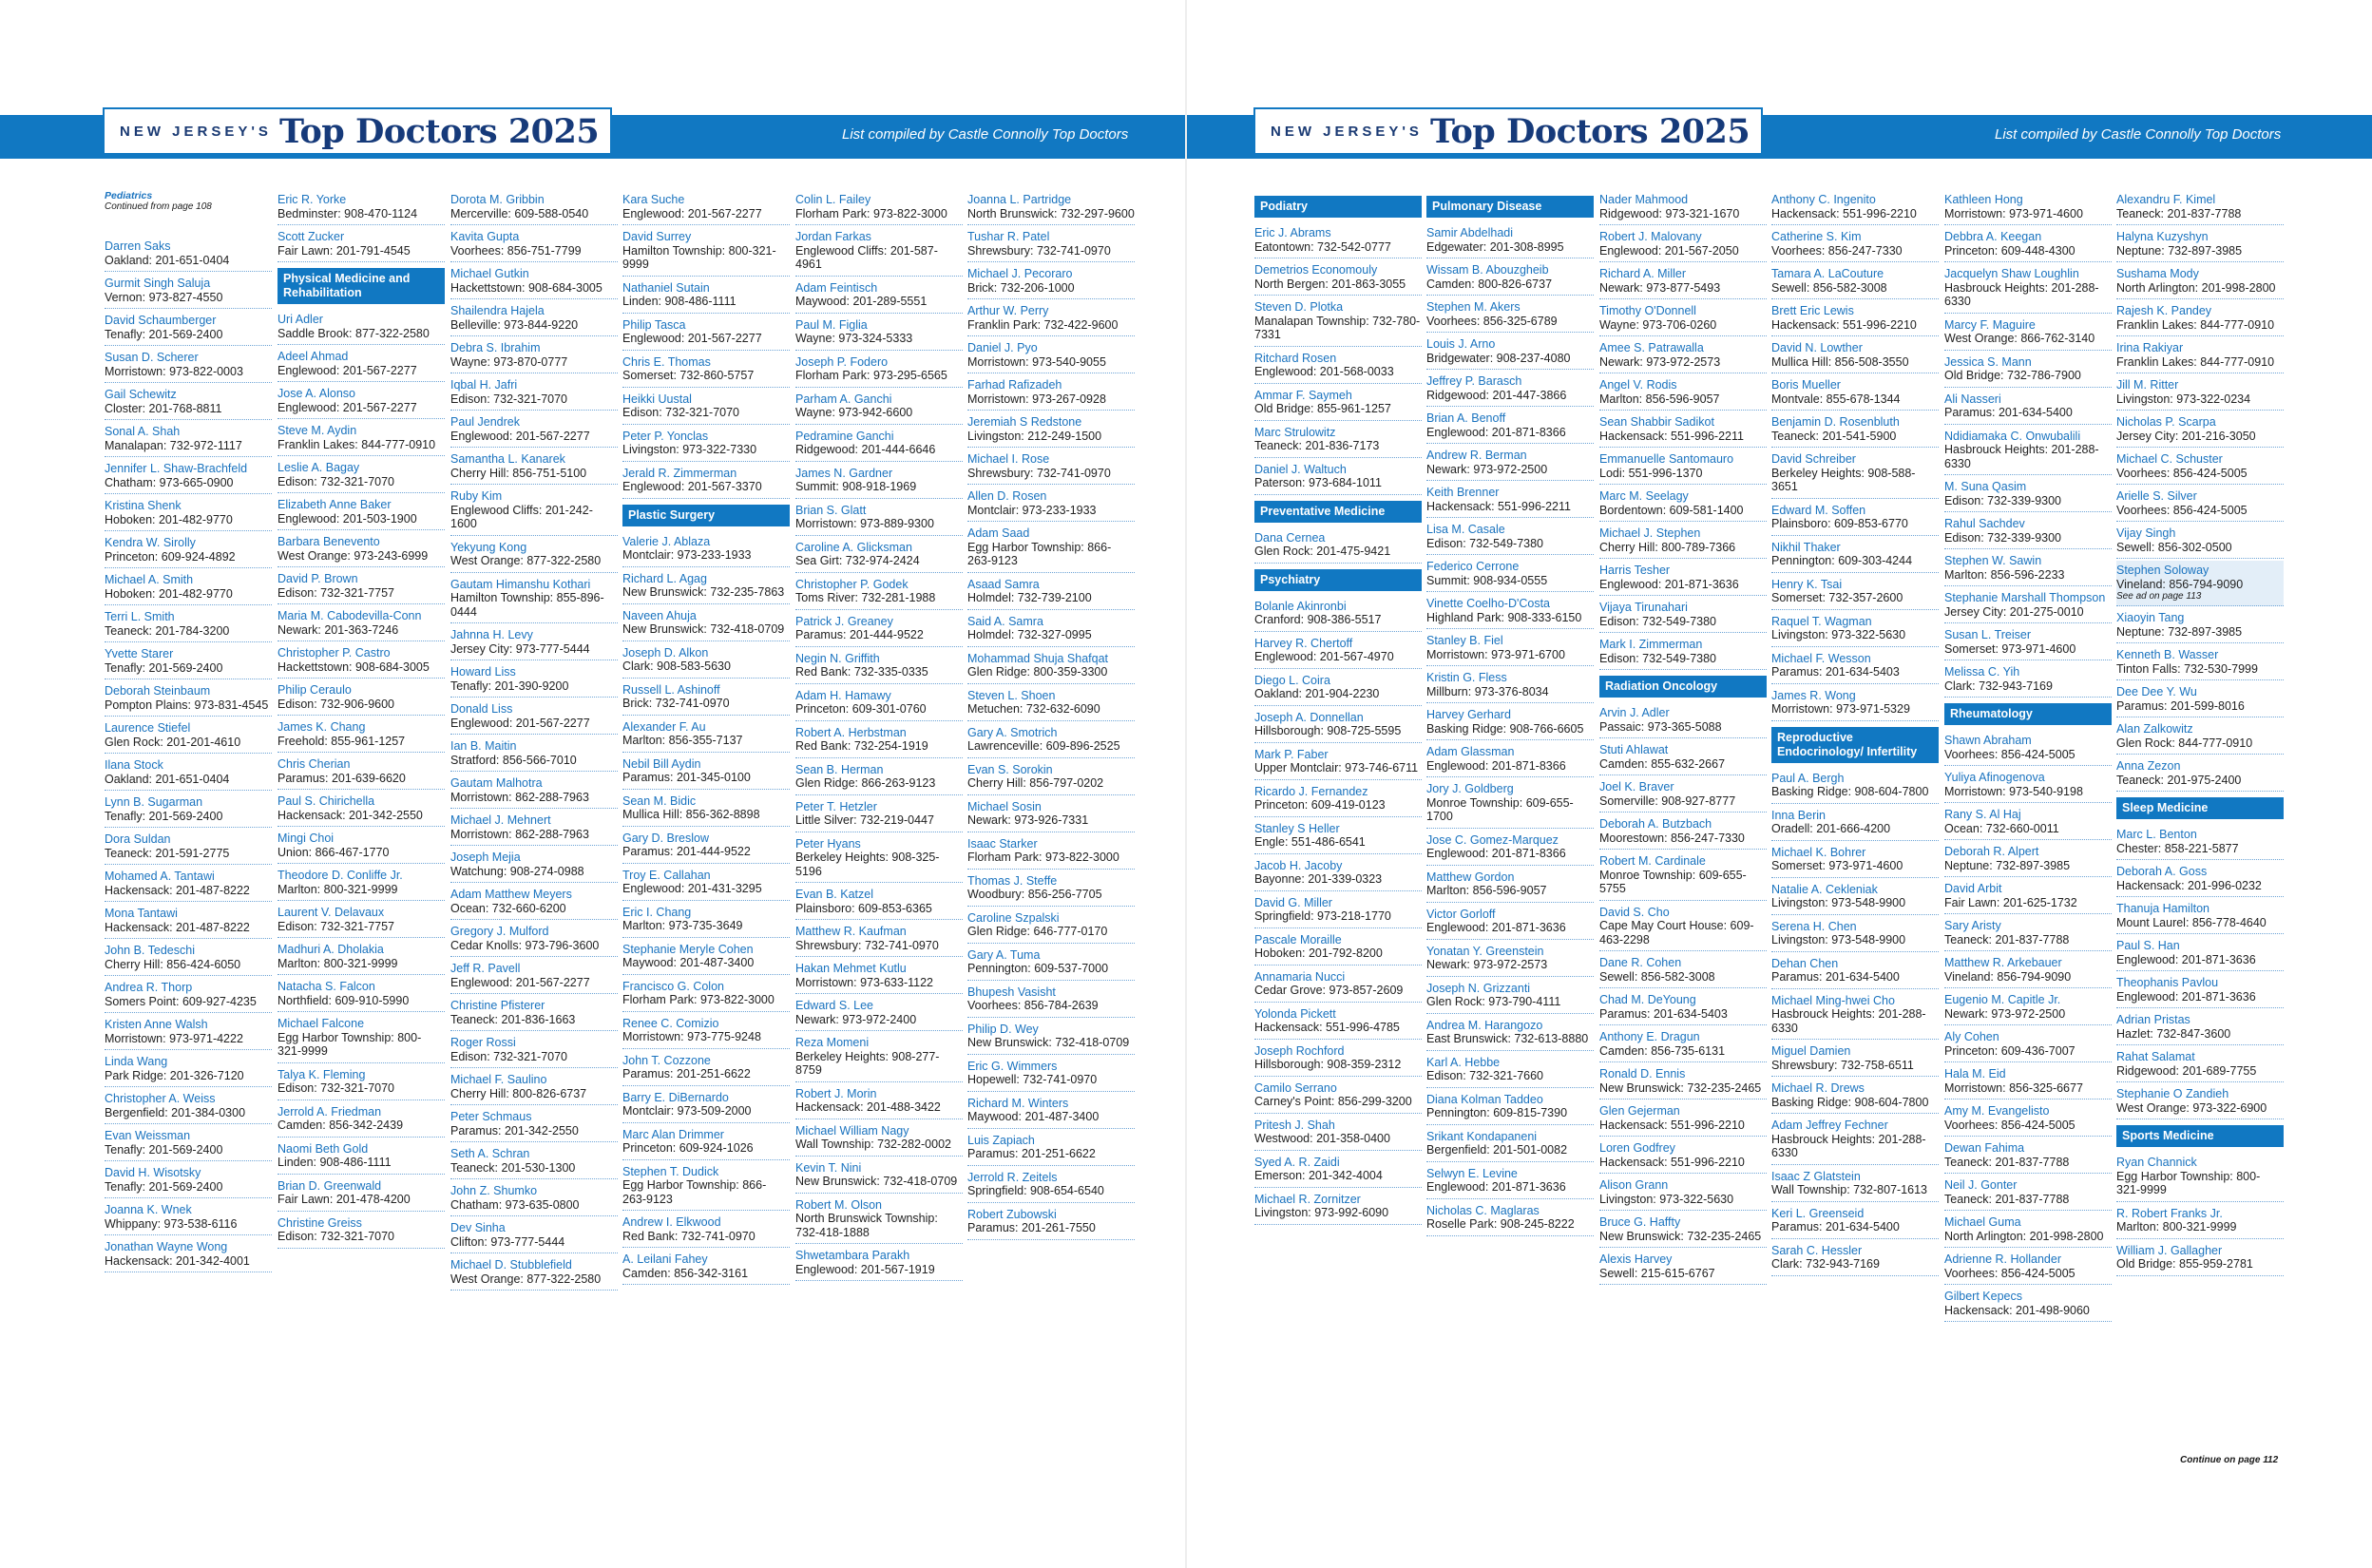 The image size is (2372, 1568). Describe the element at coordinates (484, 385) in the screenshot. I see `doctor-name: Iqbal H. Jafri` at that location.